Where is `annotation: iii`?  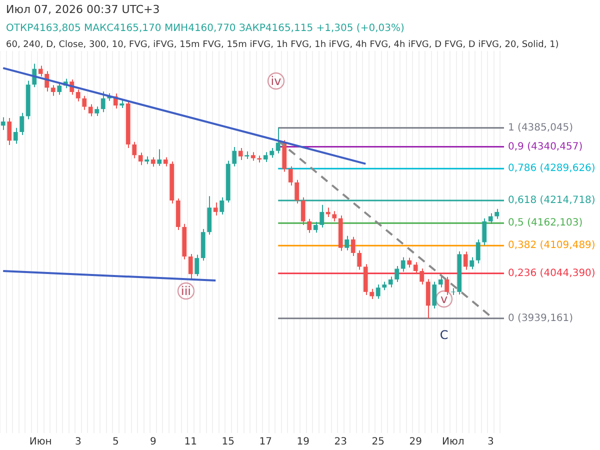 annotation: iii is located at coordinates (186, 291).